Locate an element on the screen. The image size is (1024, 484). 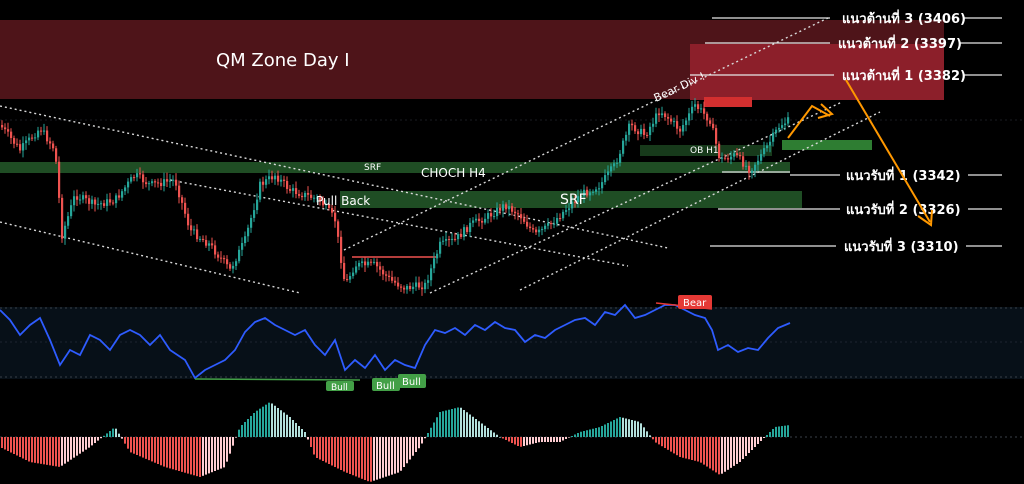
down-arrow-head is located at coordinates (925, 218).